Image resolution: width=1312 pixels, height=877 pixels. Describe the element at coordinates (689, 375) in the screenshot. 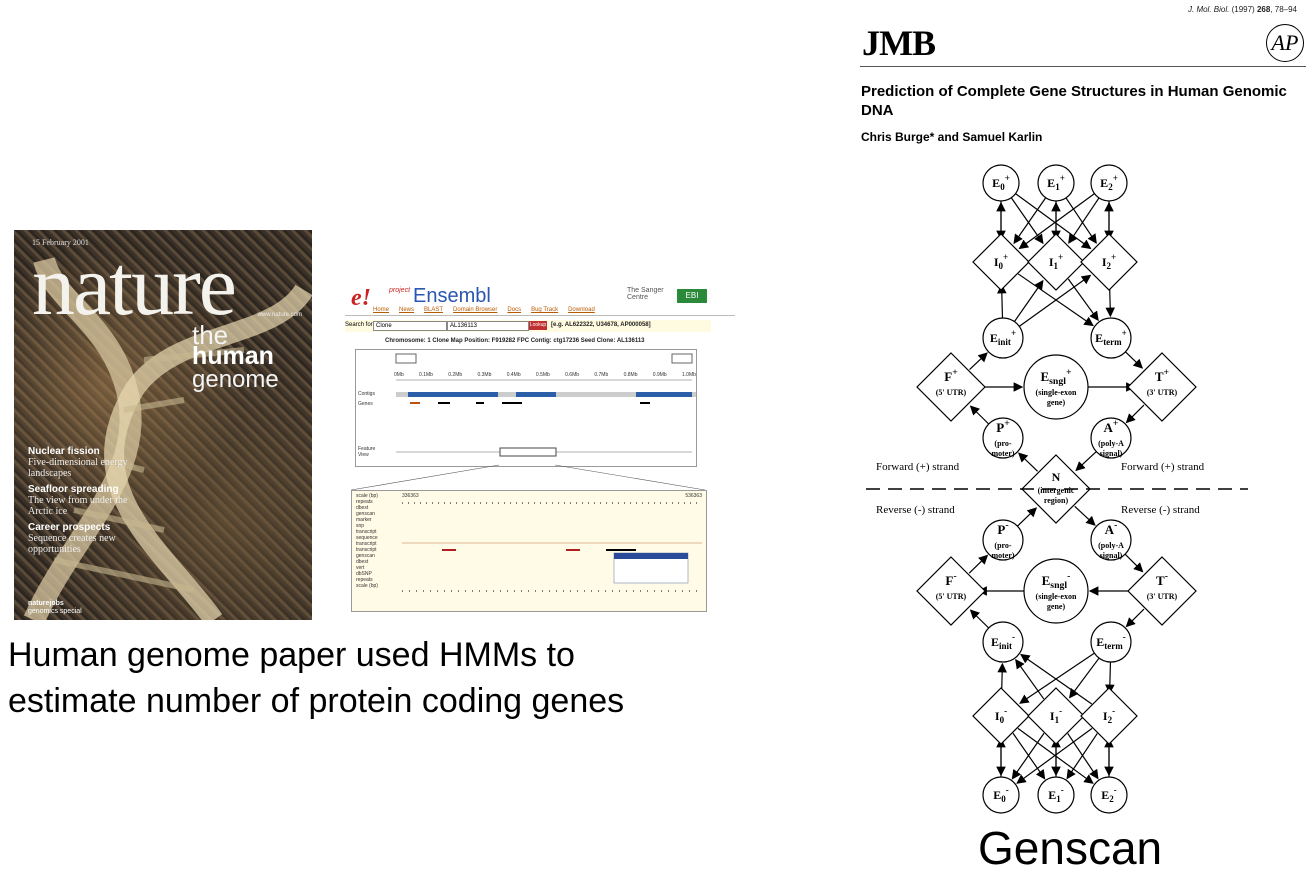

I see `scale-tick: 1.0Mb` at that location.